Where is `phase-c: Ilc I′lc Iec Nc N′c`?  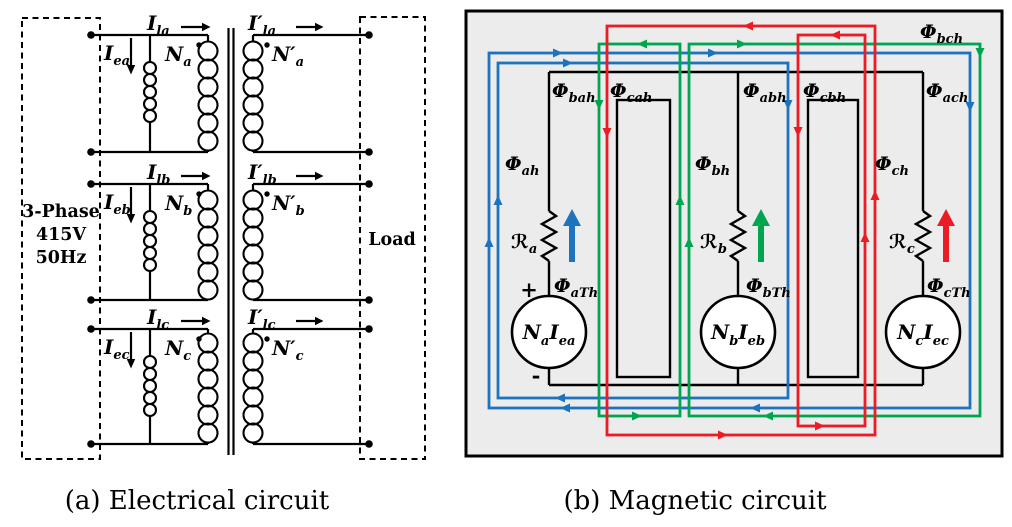
phase-c: Ilc I′lc Iec Nc N′c is located at coordinates (230, 376).